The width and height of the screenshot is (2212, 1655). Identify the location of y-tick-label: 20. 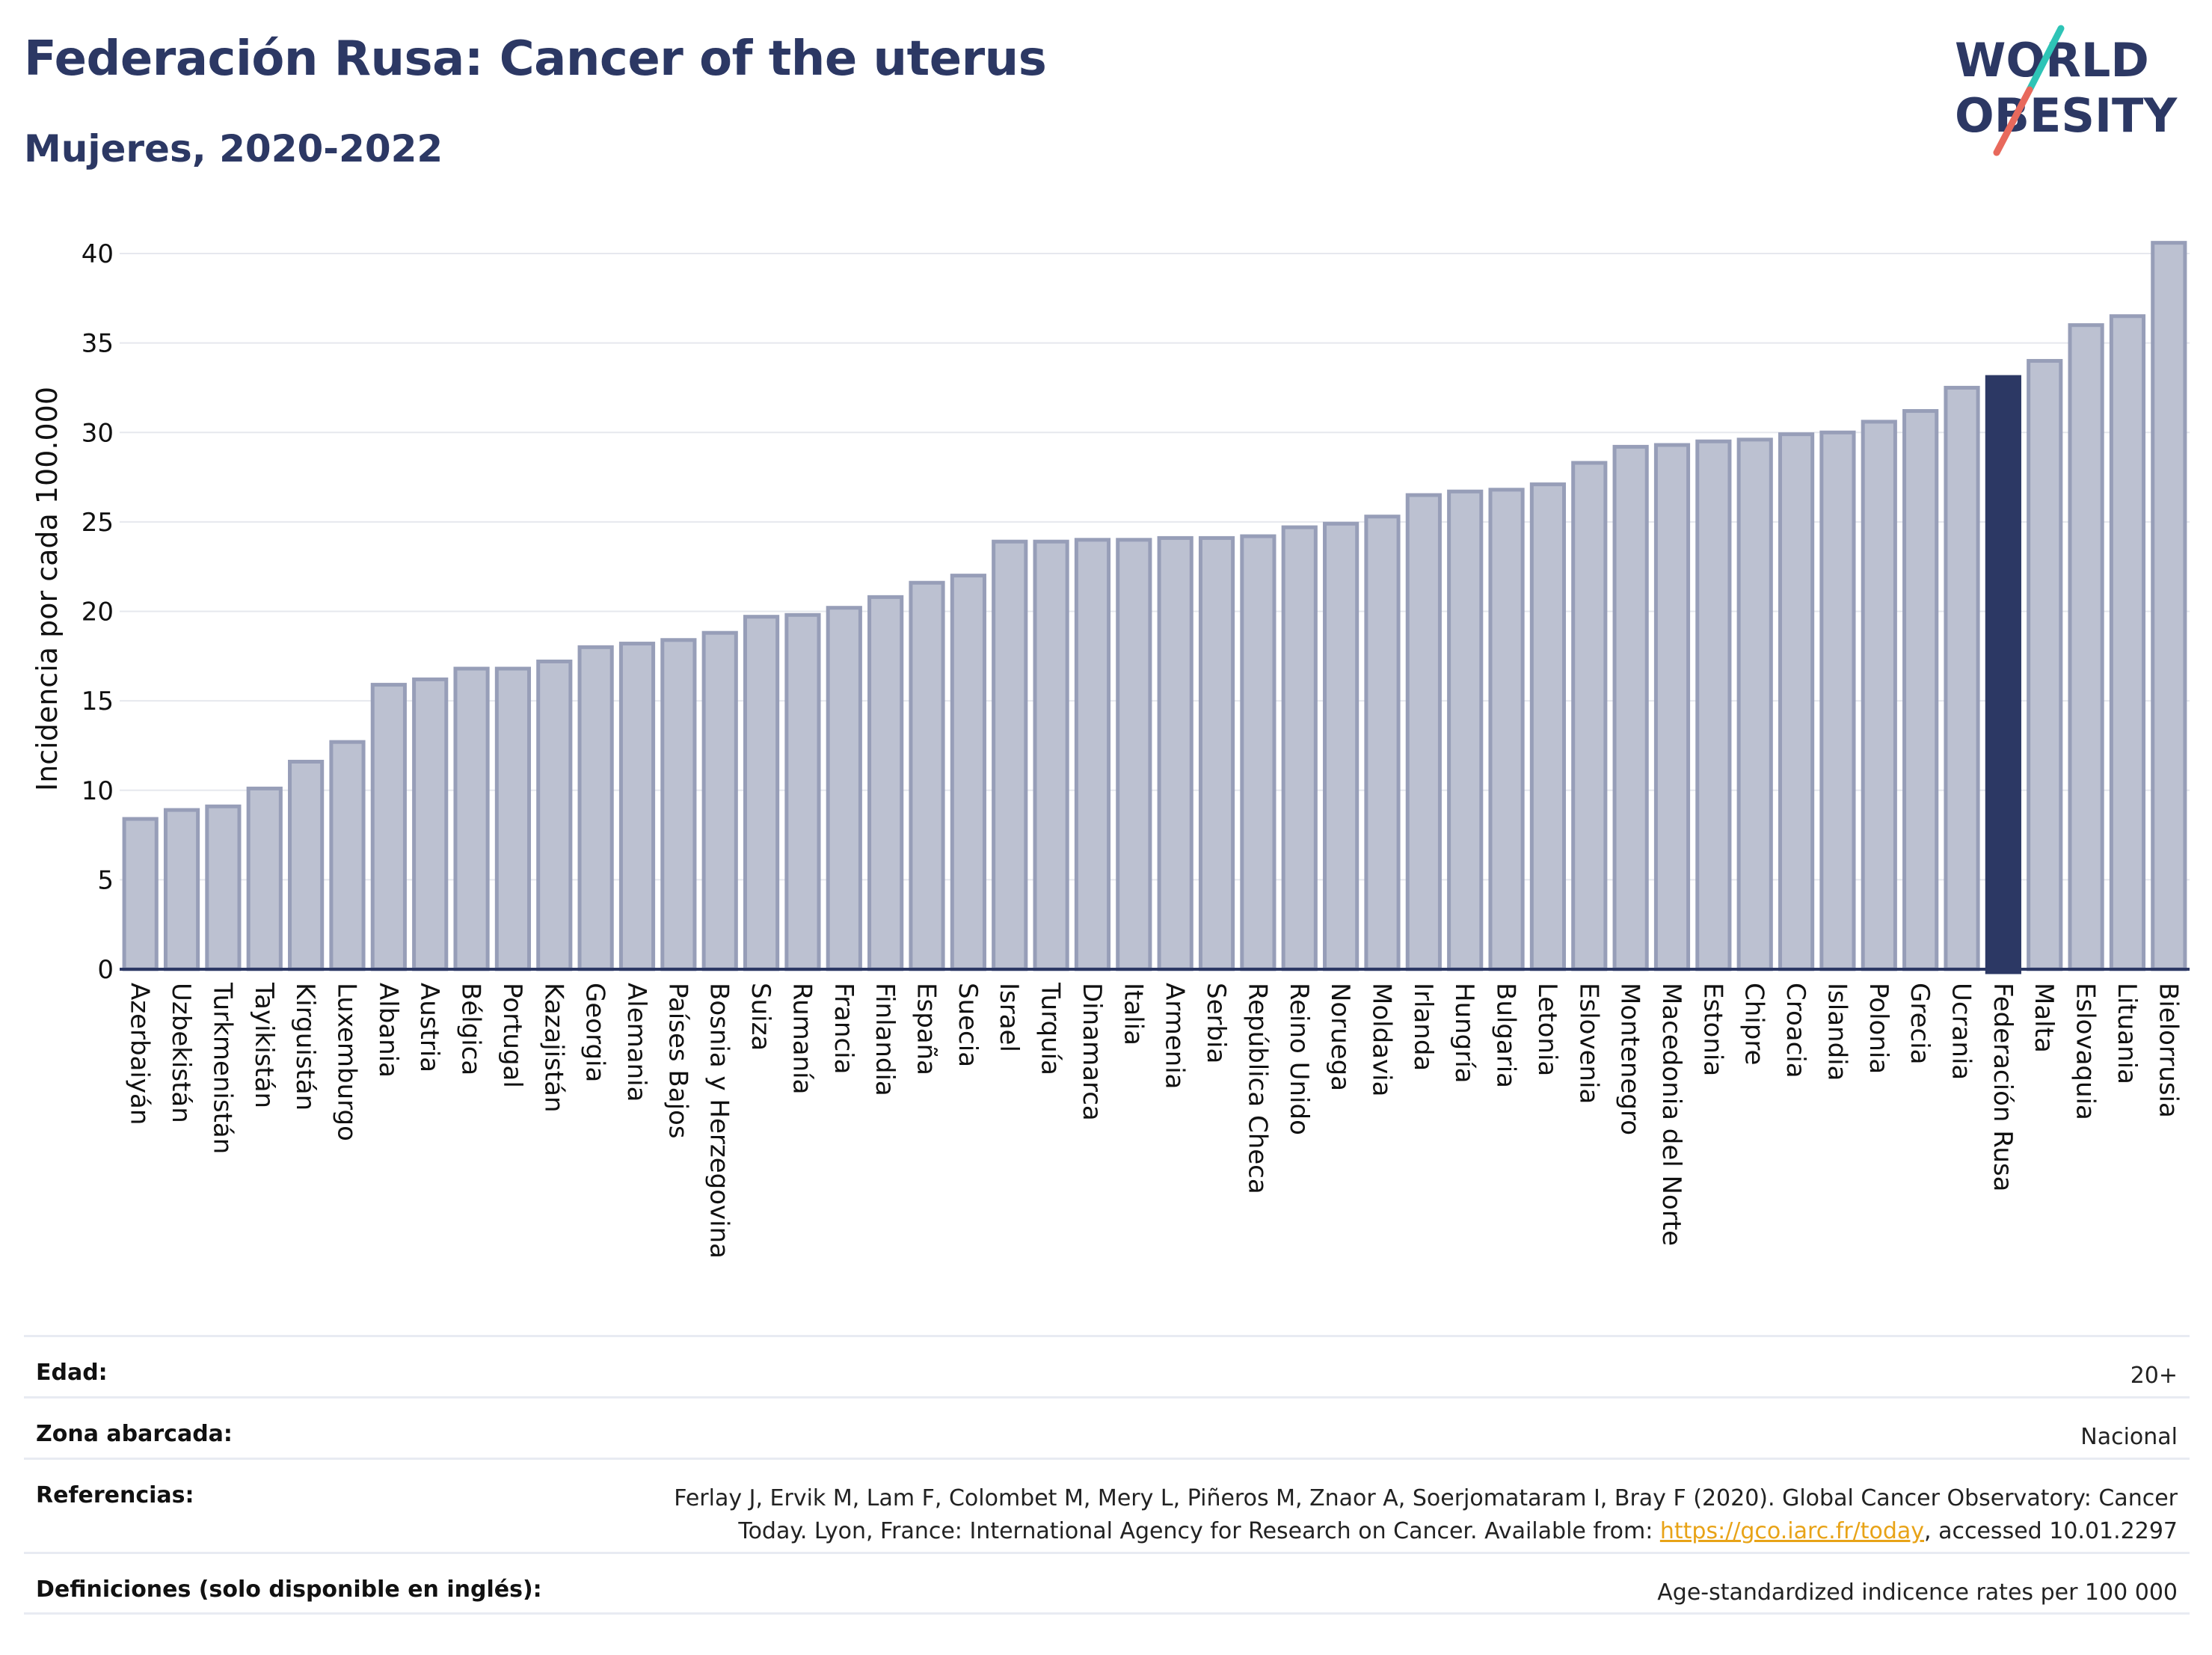
(98, 612).